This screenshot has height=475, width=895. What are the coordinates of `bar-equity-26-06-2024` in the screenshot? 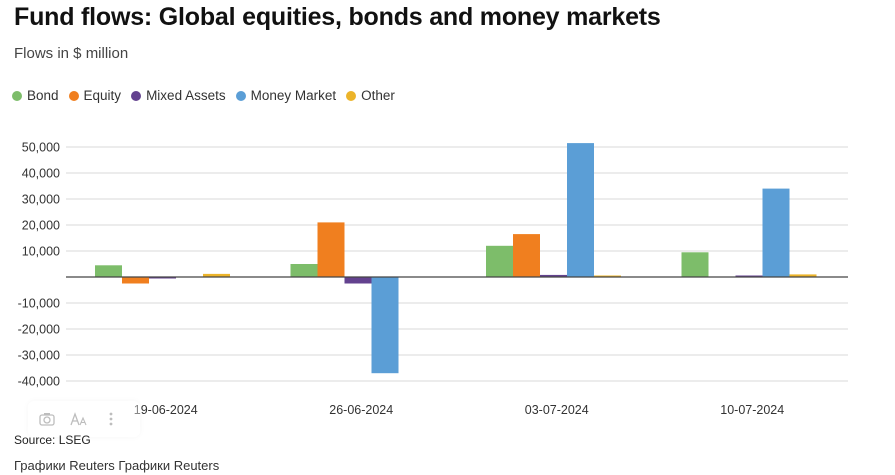 It's located at (331, 249).